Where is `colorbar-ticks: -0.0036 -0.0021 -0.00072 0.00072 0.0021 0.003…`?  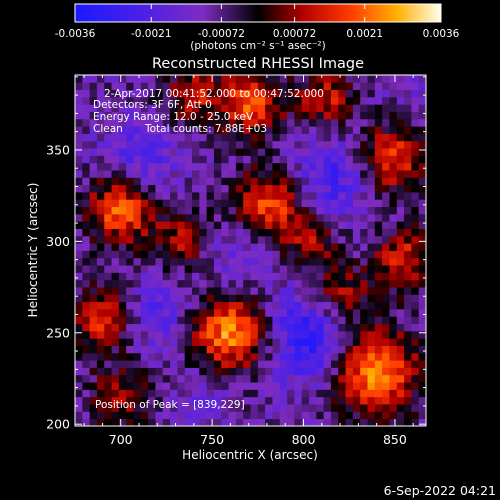 colorbar-ticks: -0.0036 -0.0021 -0.00072 0.00072 0.0021 0.003… is located at coordinates (257, 22).